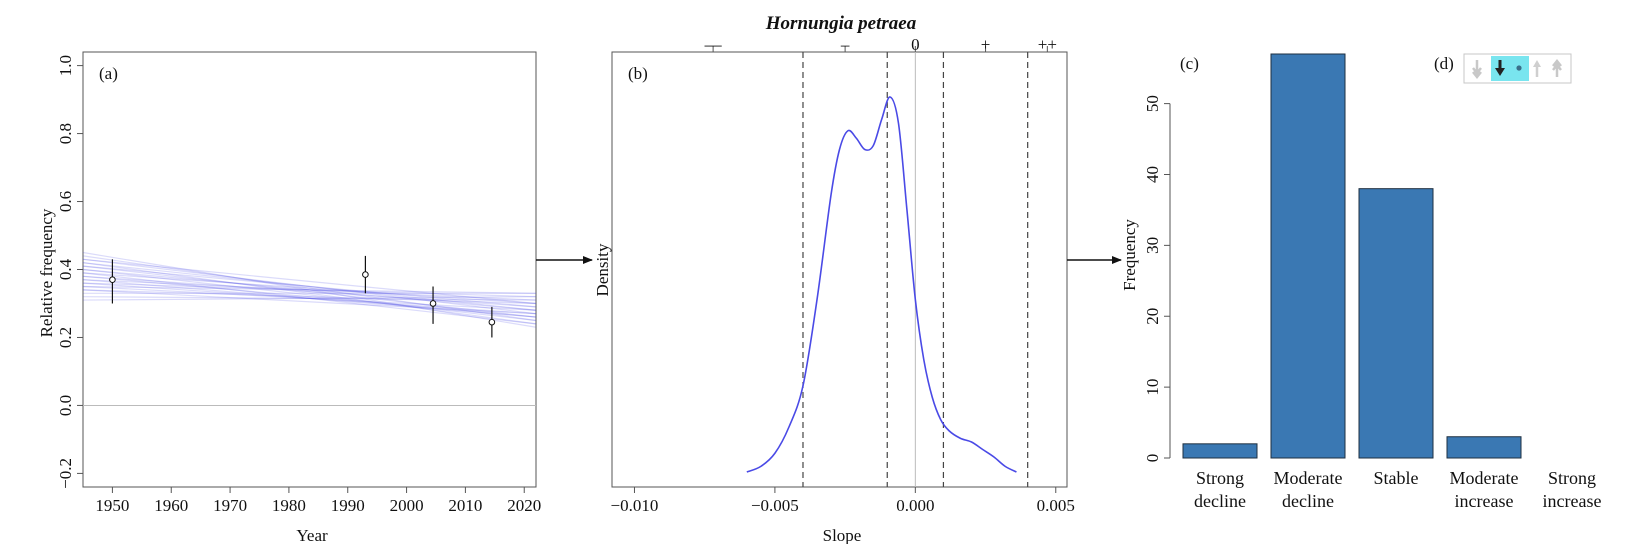 Image resolution: width=1632 pixels, height=544 pixels. I want to click on x-tick-label: 1980, so click(289, 505).